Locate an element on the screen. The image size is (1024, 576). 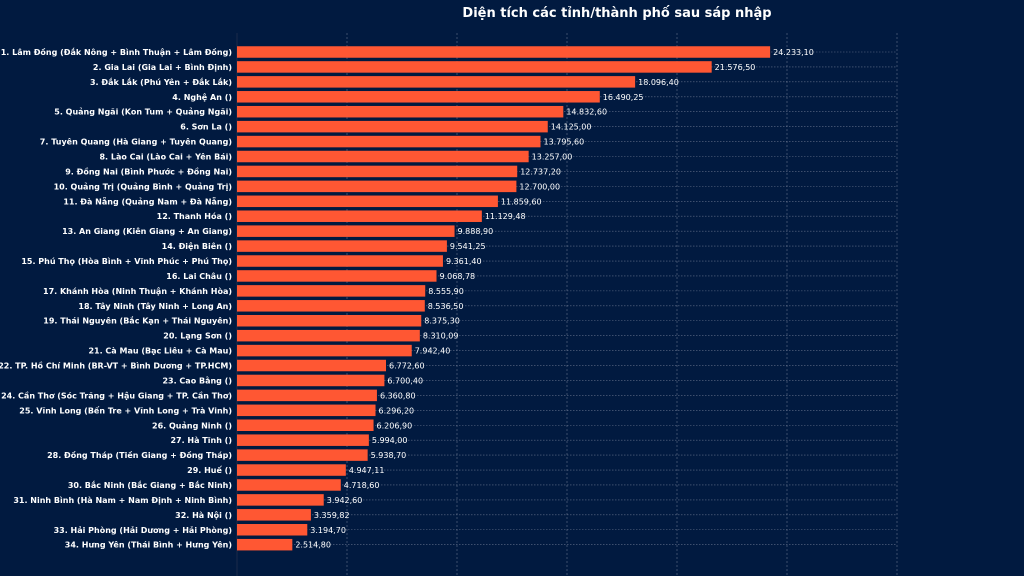
category-label: 8. Lào Cai (Lào Cai + Yên Bái) is located at coordinates (165, 157).